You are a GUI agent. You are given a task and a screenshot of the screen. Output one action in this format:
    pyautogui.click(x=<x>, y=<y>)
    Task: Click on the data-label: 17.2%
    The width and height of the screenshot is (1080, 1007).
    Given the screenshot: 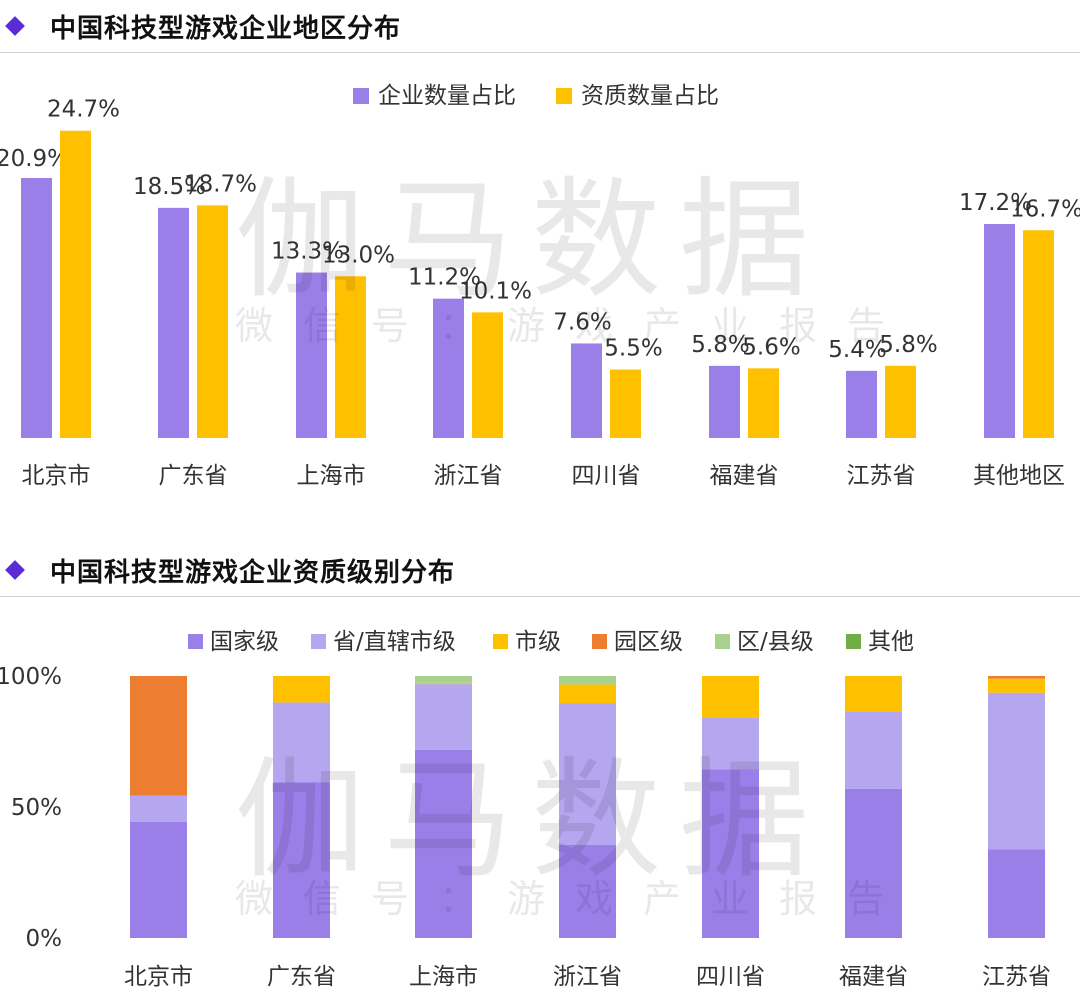 What is the action you would take?
    pyautogui.click(x=995, y=203)
    